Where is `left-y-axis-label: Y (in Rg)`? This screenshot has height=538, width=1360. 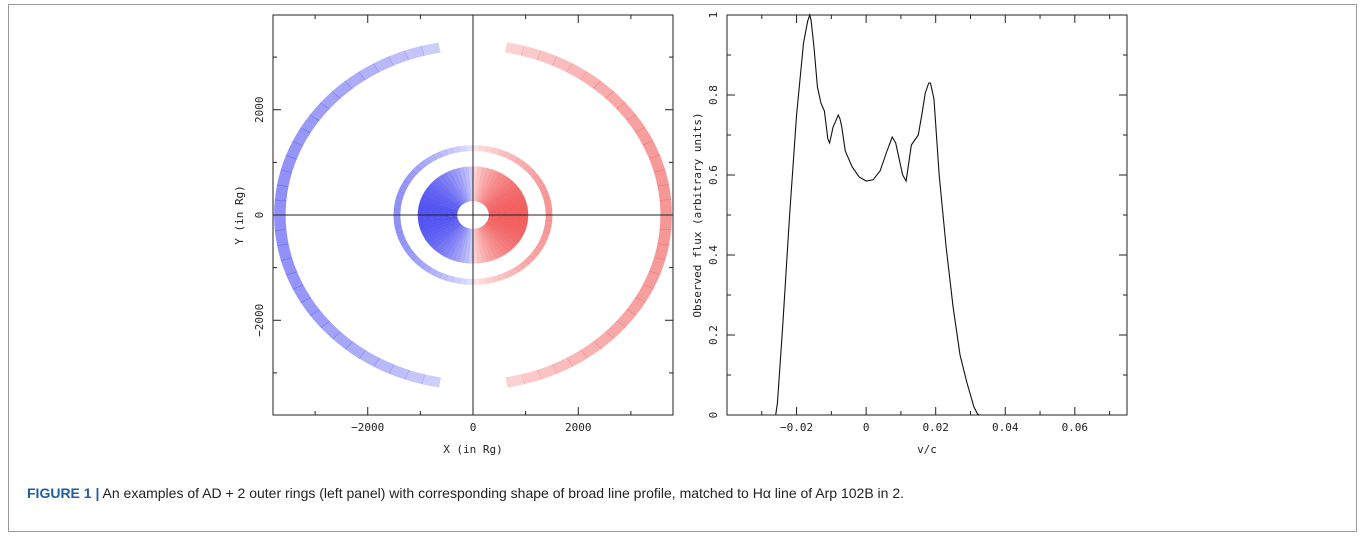 left-y-axis-label: Y (in Rg) is located at coordinates (239, 215).